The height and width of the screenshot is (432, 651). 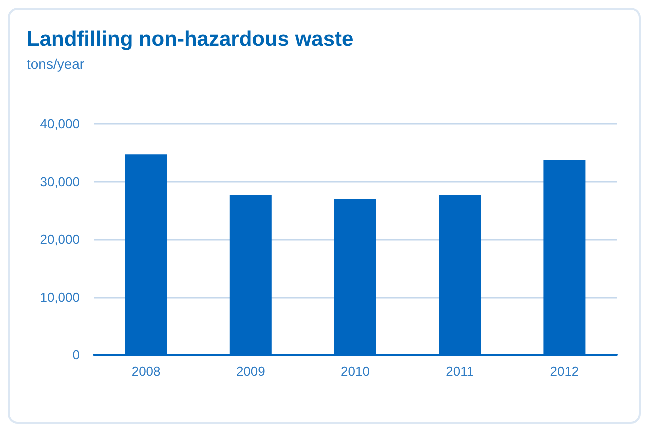 What do you see at coordinates (251, 371) in the screenshot?
I see `x-tick-label: 2009` at bounding box center [251, 371].